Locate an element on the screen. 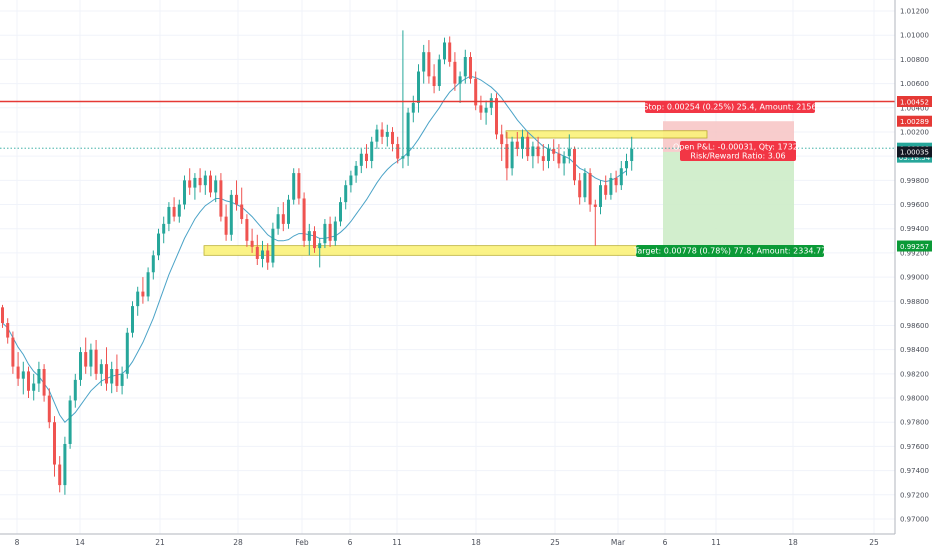 The image size is (932, 554). y-tick-label: 0.98400 is located at coordinates (914, 350).